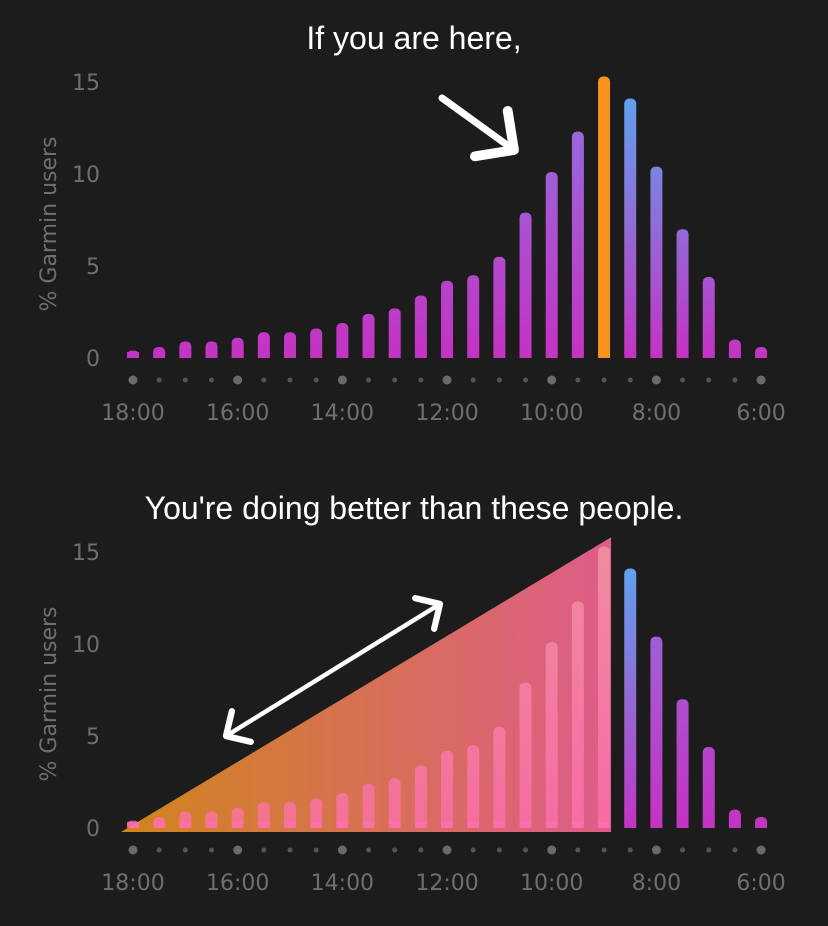 The width and height of the screenshot is (828, 926). Describe the element at coordinates (333, 670) in the screenshot. I see `double-arrow-icon` at that location.